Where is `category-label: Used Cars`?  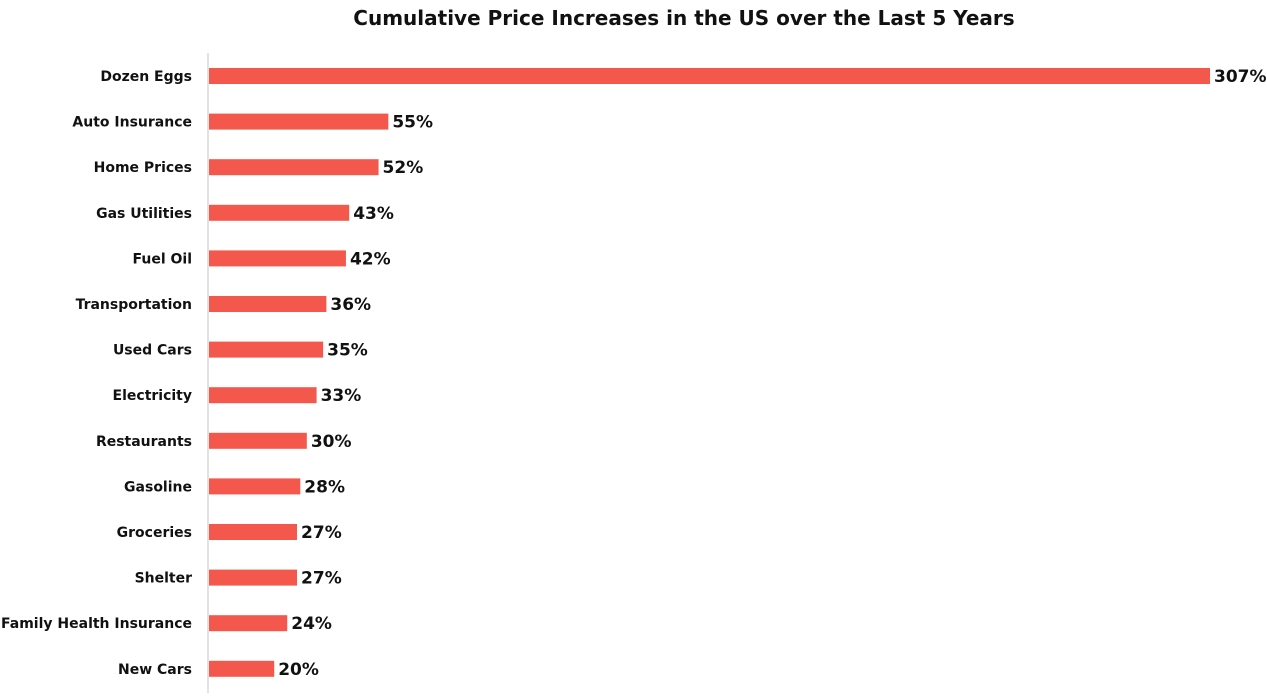 category-label: Used Cars is located at coordinates (152, 351).